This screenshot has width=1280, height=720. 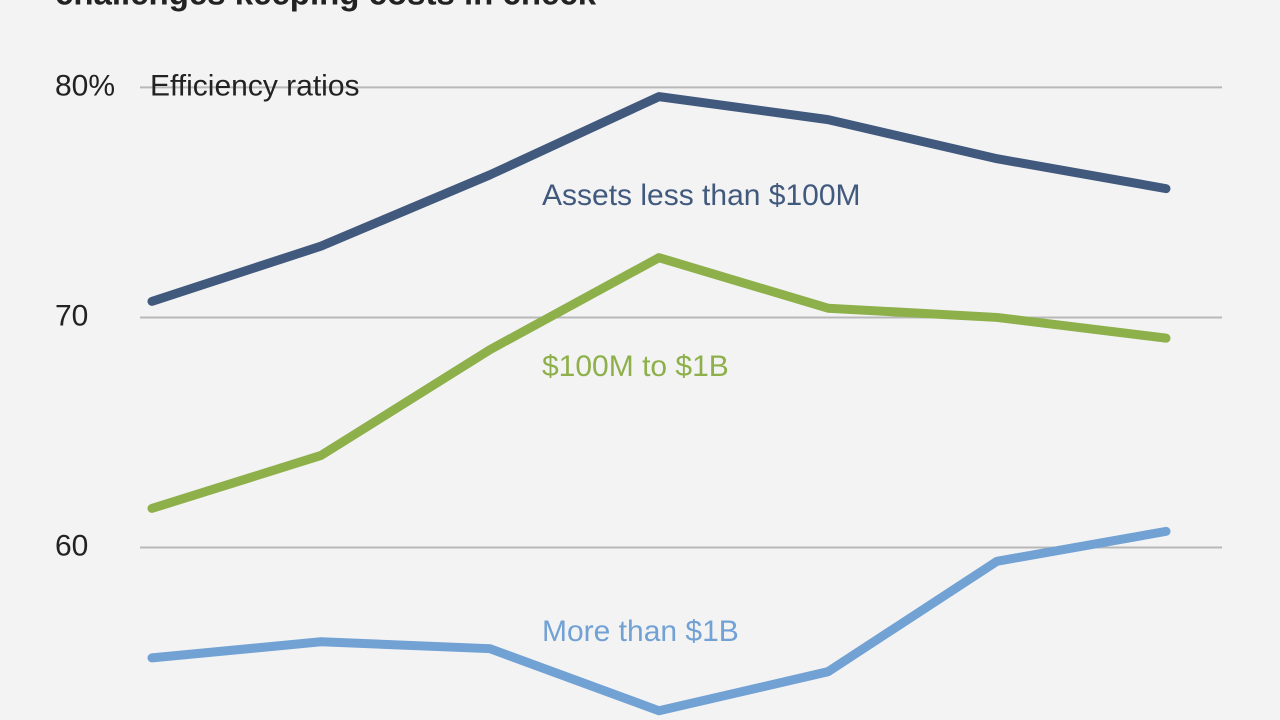 What do you see at coordinates (326, 6) in the screenshot?
I see `chart-title: challenges keeping costs in check` at bounding box center [326, 6].